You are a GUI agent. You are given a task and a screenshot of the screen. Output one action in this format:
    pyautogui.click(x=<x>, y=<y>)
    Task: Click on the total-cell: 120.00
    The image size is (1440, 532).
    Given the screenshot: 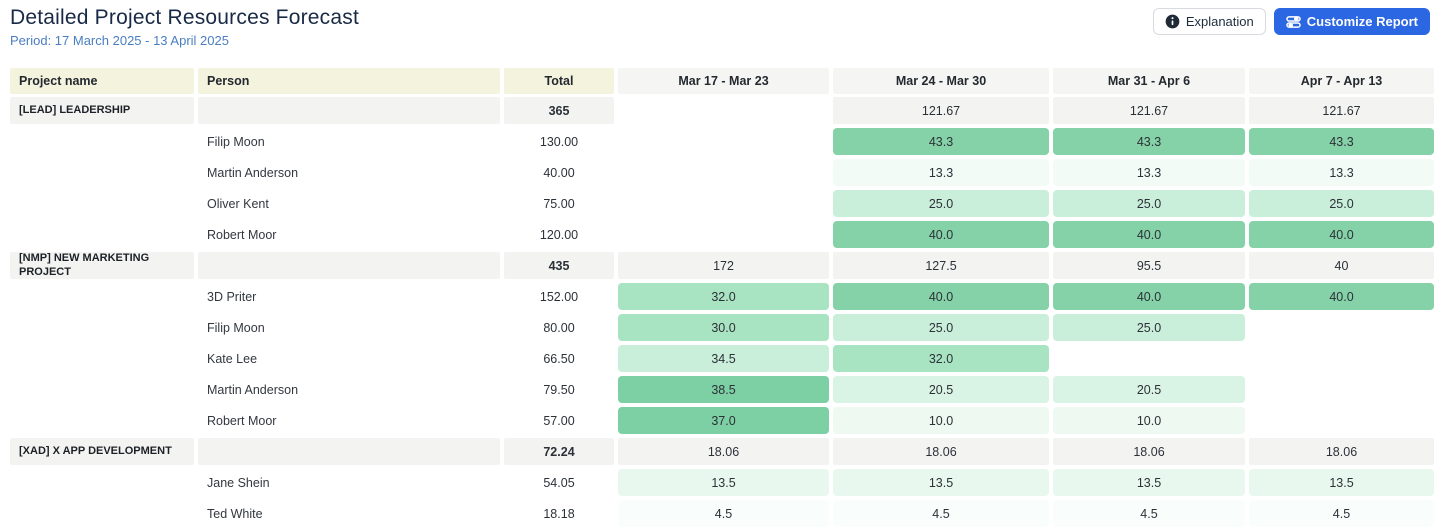 What is the action you would take?
    pyautogui.click(x=559, y=234)
    